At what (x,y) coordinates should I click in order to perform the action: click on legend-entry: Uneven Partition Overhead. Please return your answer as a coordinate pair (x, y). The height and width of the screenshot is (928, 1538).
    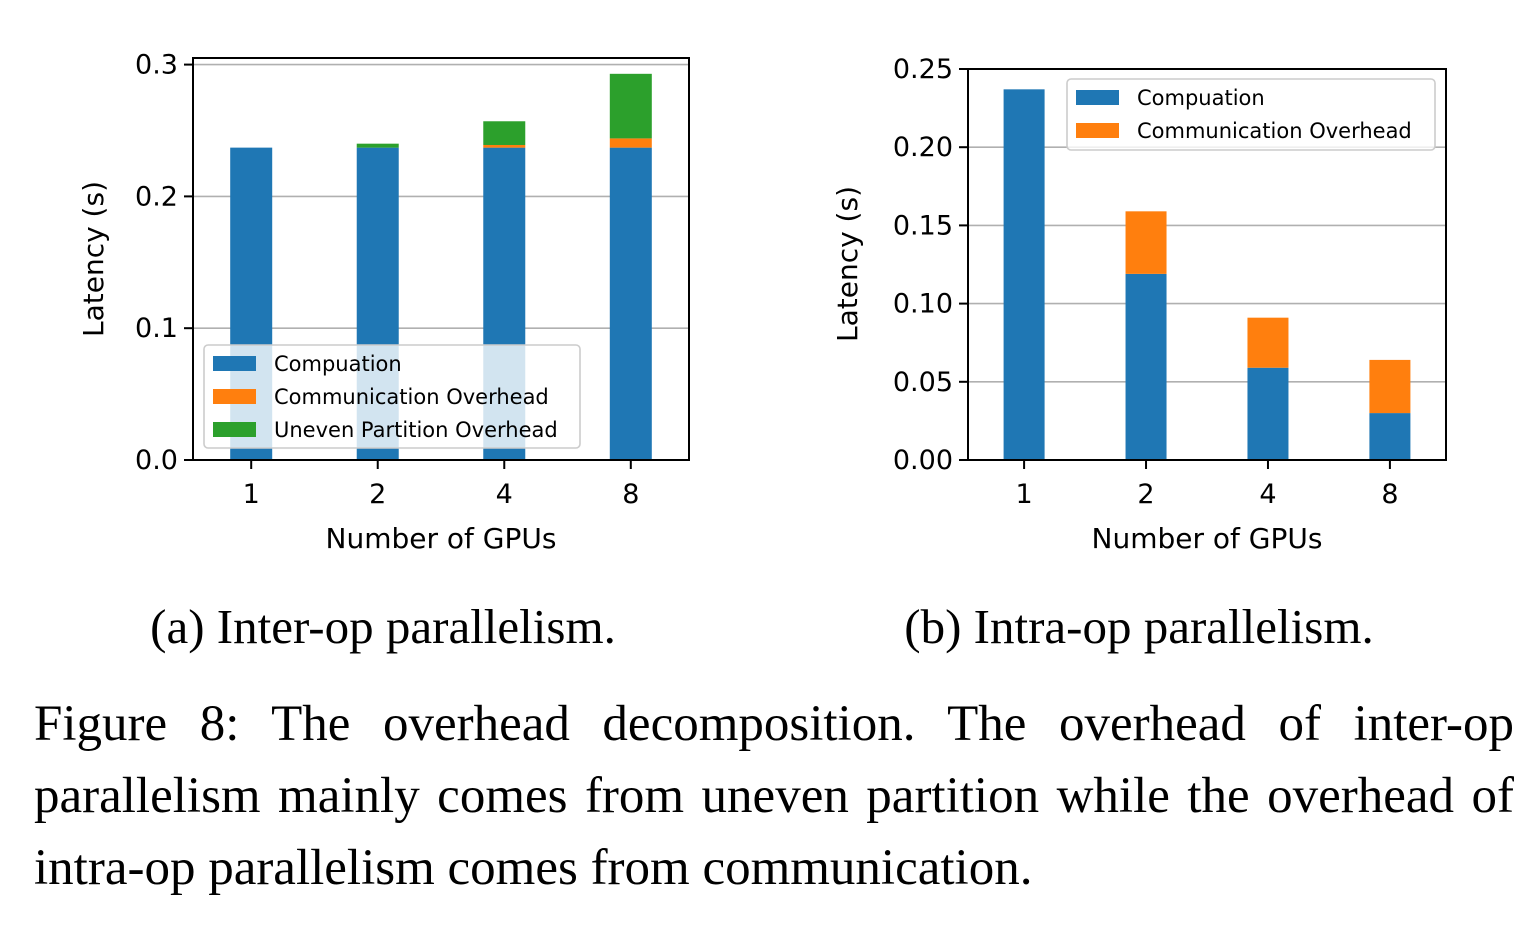
    Looking at the image, I should click on (416, 430).